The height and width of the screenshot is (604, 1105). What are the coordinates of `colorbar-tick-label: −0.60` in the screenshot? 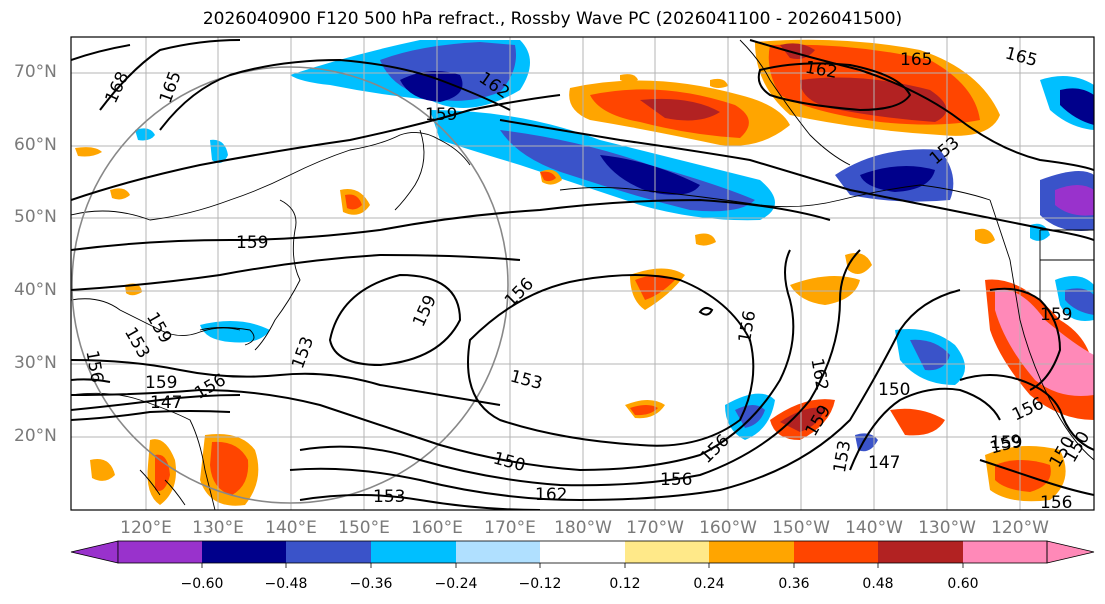 It's located at (202, 584).